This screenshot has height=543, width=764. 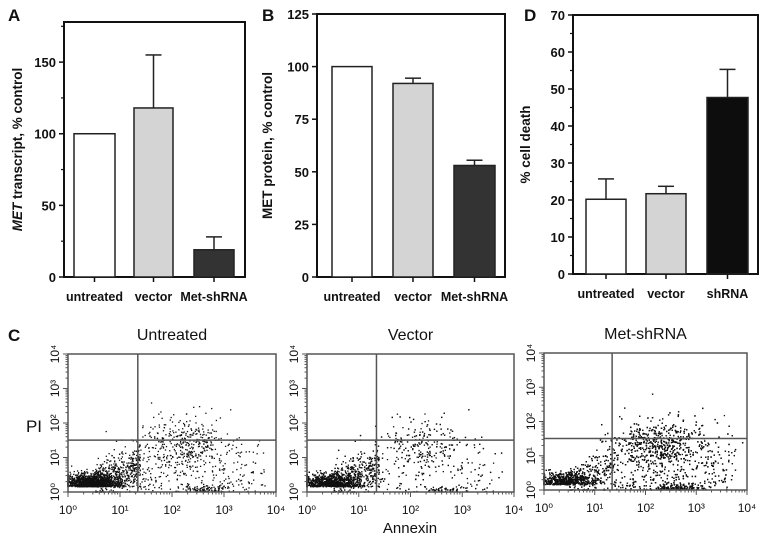 I want to click on flow-plot-title: Untreated, so click(x=172, y=335).